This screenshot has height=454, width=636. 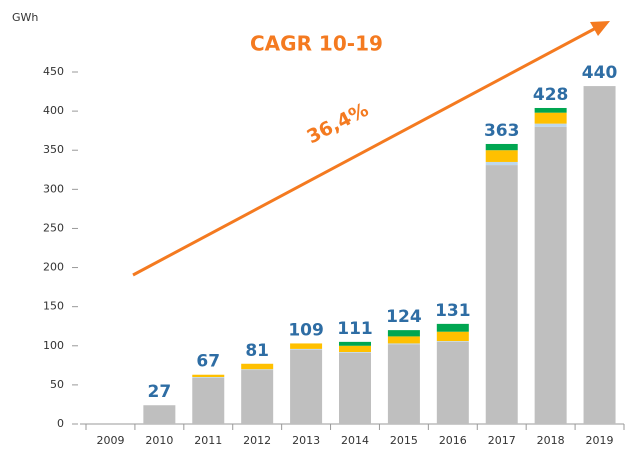 I want to click on y-tick-label: 200, so click(x=53, y=267).